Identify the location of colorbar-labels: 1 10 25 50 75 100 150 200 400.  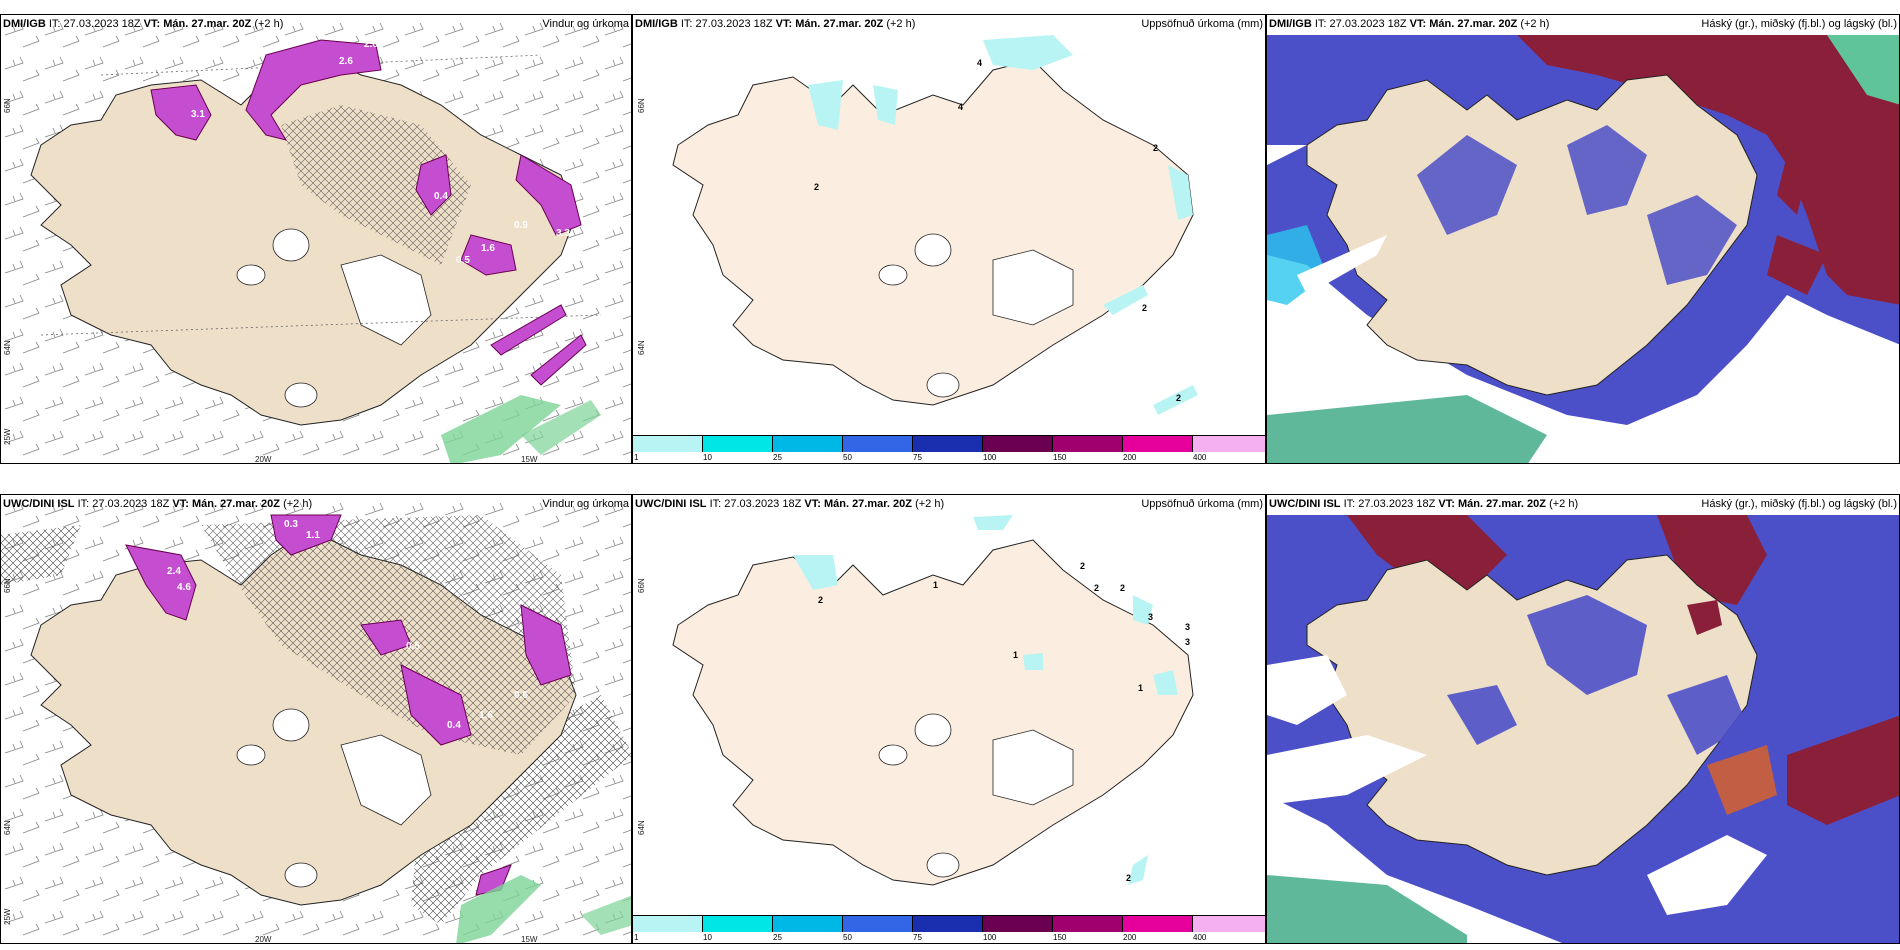
(949, 938).